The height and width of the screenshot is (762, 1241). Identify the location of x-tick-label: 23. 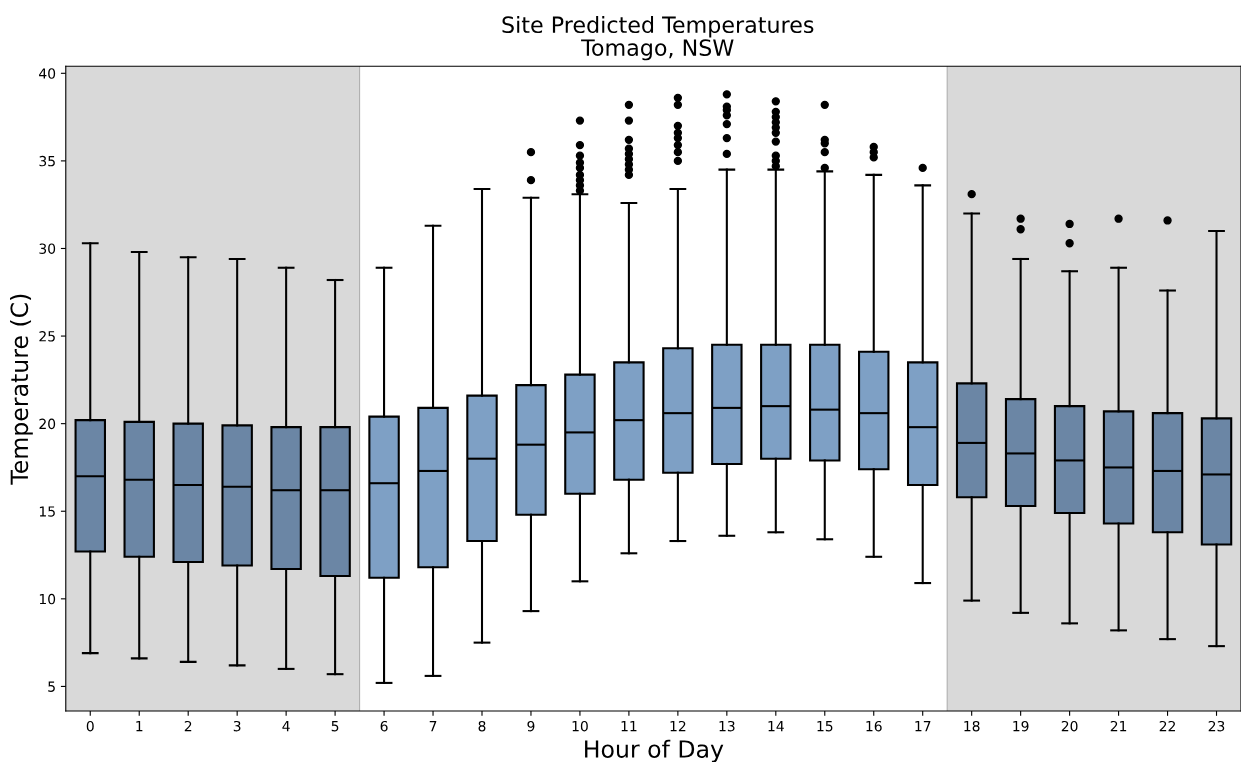
(1216, 726).